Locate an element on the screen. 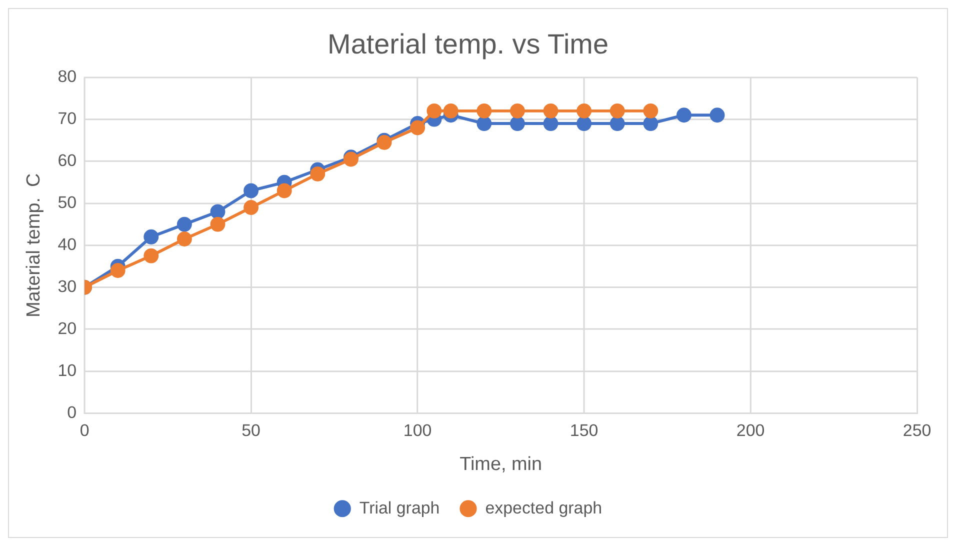 The width and height of the screenshot is (958, 548). x-tick-label: 150 is located at coordinates (584, 430).